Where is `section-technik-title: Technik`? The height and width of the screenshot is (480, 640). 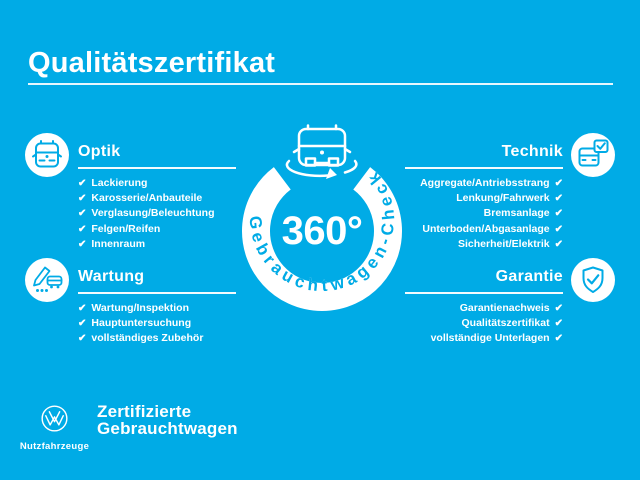 section-technik-title: Technik is located at coordinates (532, 151).